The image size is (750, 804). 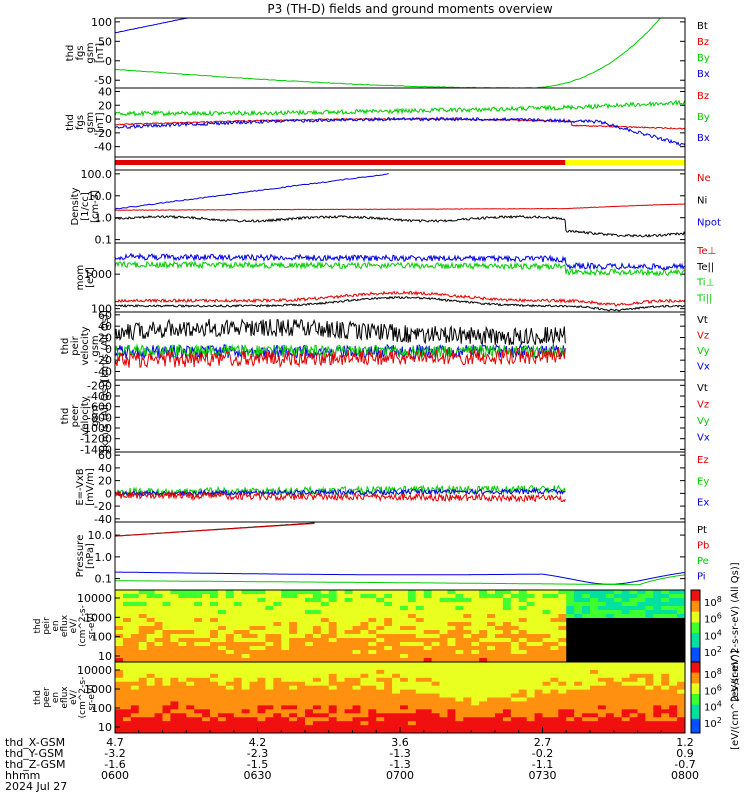 What do you see at coordinates (400, 580) in the screenshot?
I see `series-Pe` at bounding box center [400, 580].